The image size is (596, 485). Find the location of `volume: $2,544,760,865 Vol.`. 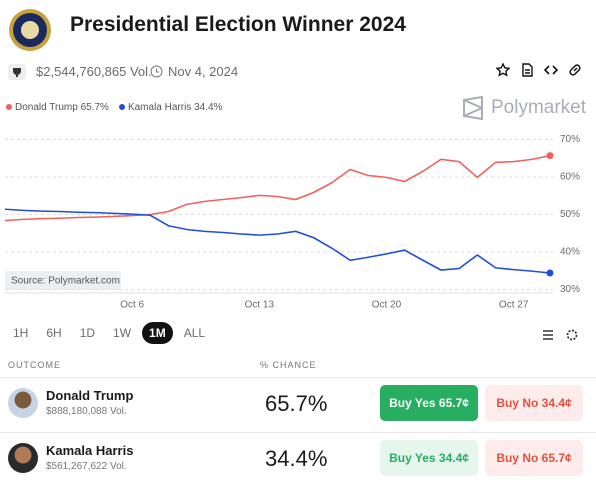

volume: $2,544,760,865 Vol. is located at coordinates (94, 71).